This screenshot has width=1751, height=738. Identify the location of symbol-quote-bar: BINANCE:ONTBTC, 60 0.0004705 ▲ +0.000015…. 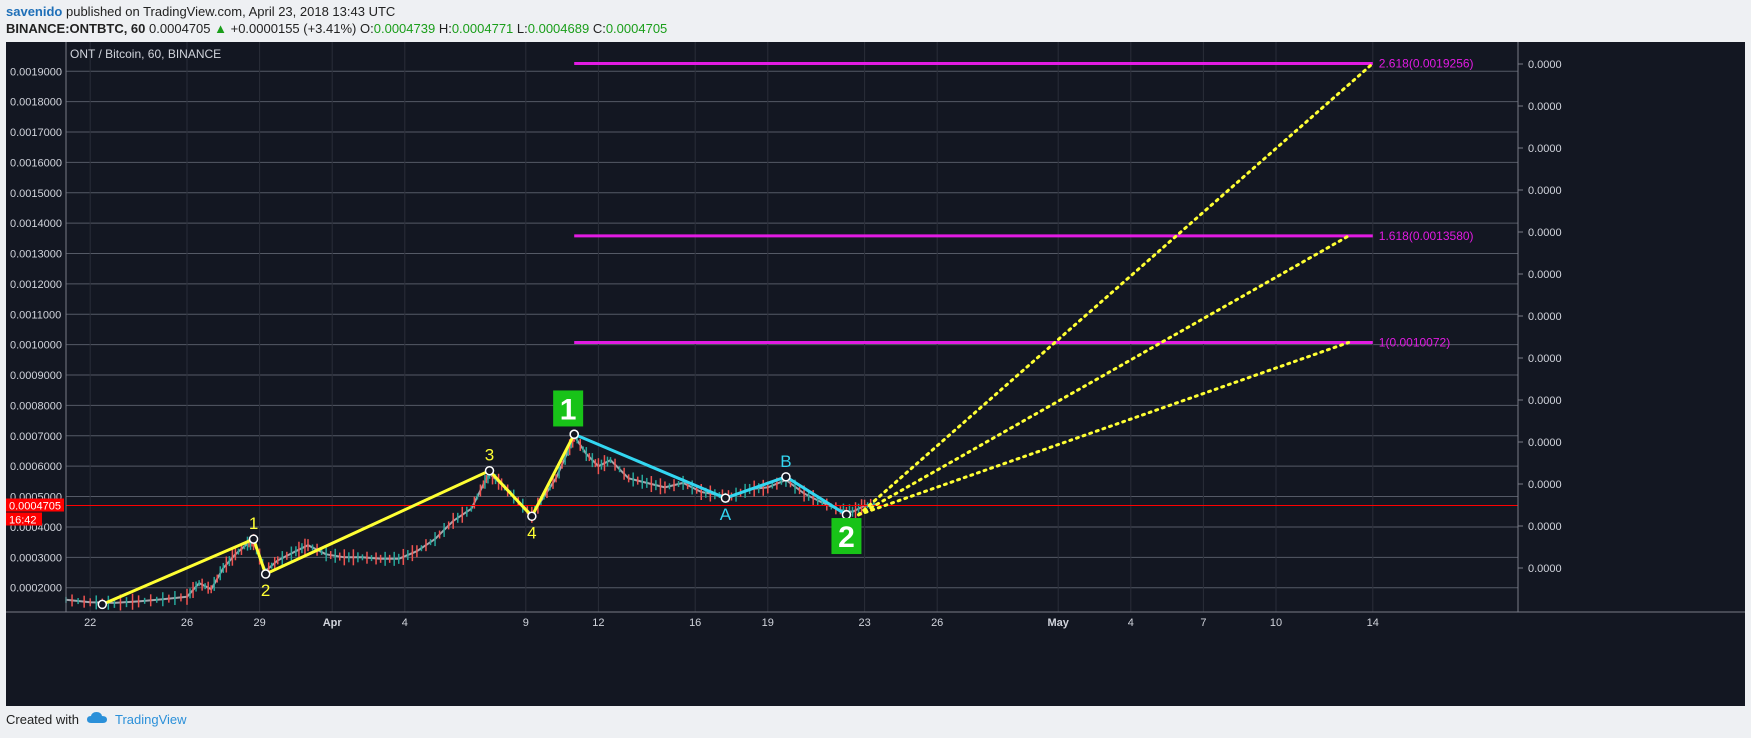
(336, 28).